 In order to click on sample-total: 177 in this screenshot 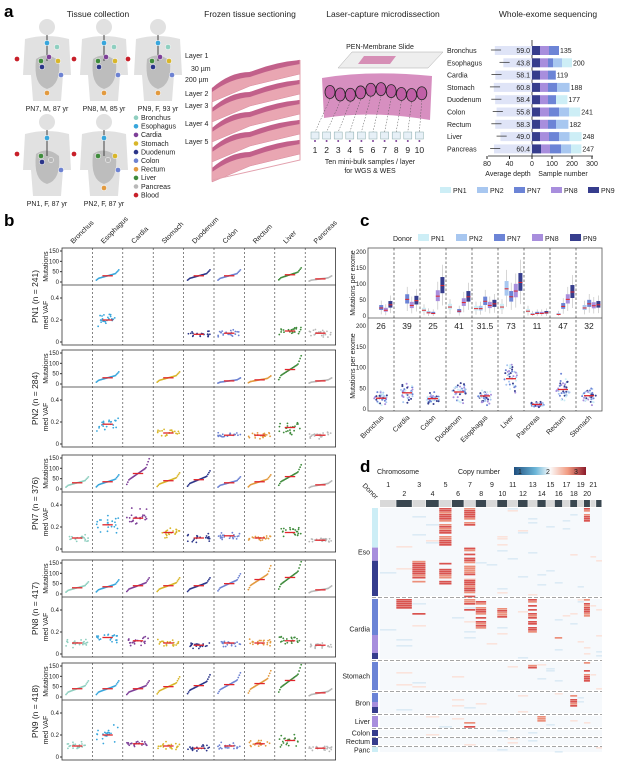, I will do `click(574, 100)`.